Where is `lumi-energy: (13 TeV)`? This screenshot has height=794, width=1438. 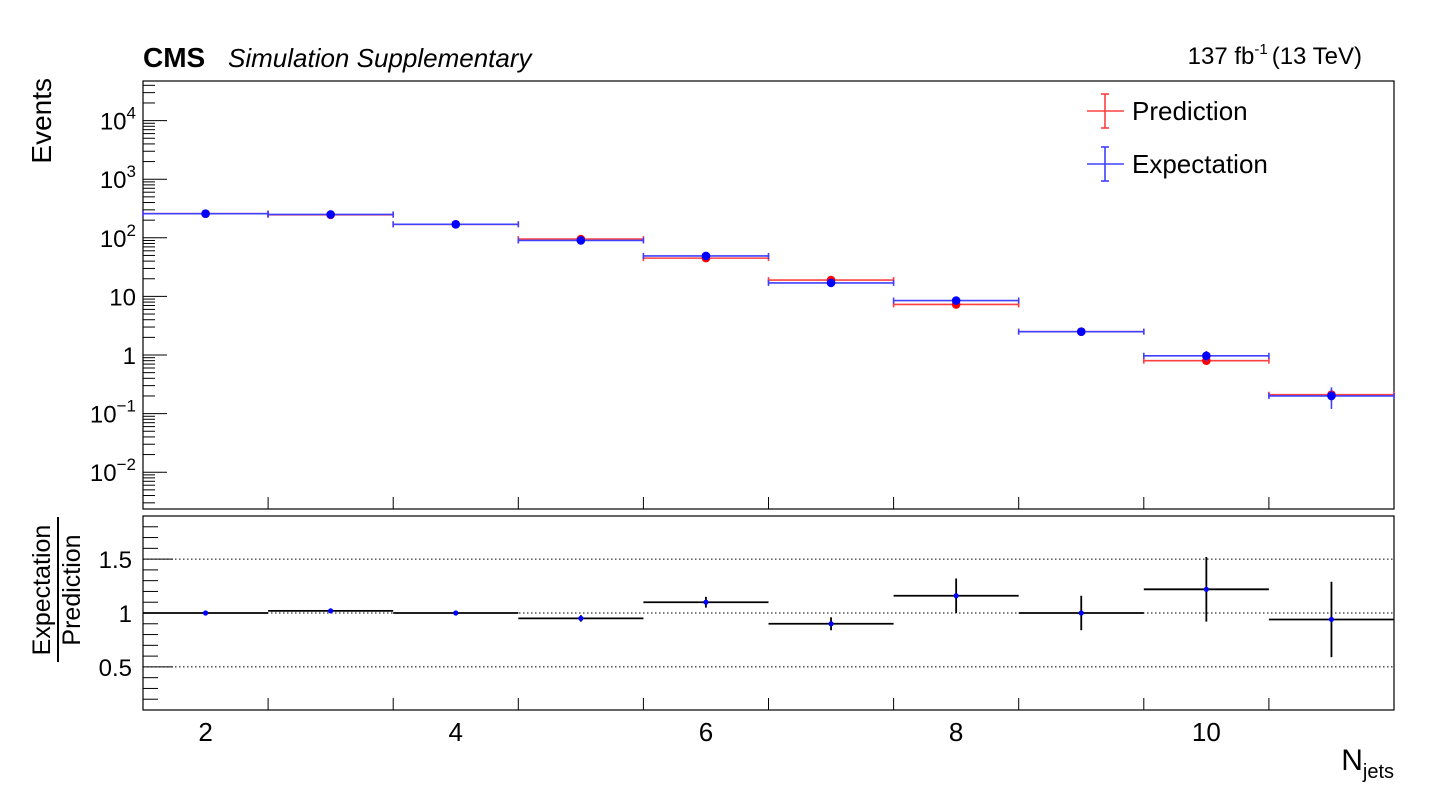
lumi-energy: (13 TeV) is located at coordinates (1317, 56).